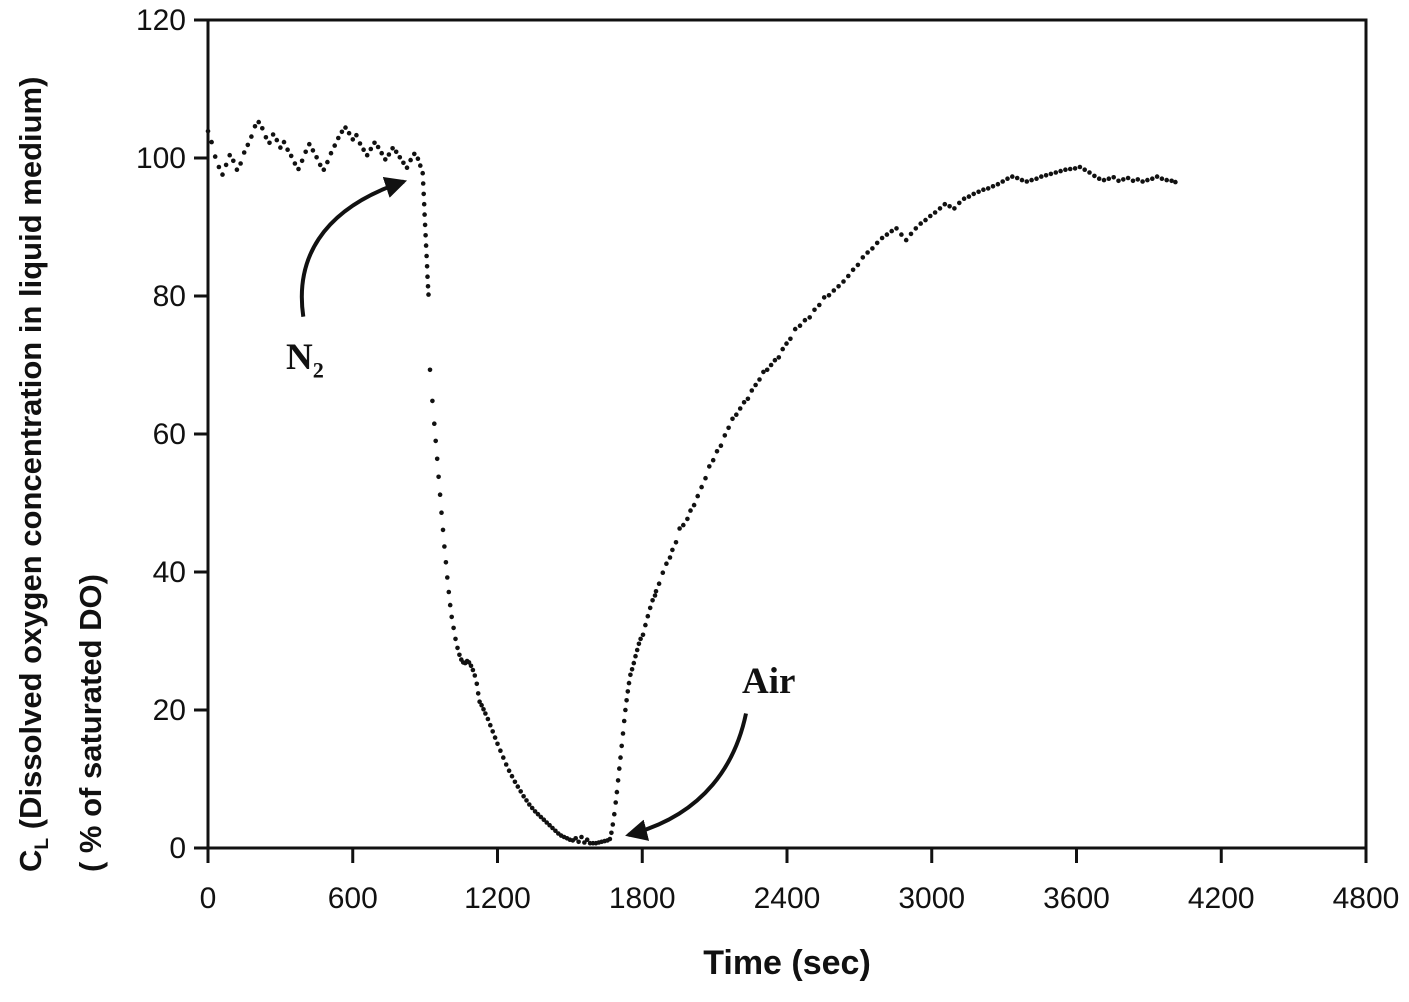  What do you see at coordinates (353, 246) in the screenshot?
I see `n2-arrow` at bounding box center [353, 246].